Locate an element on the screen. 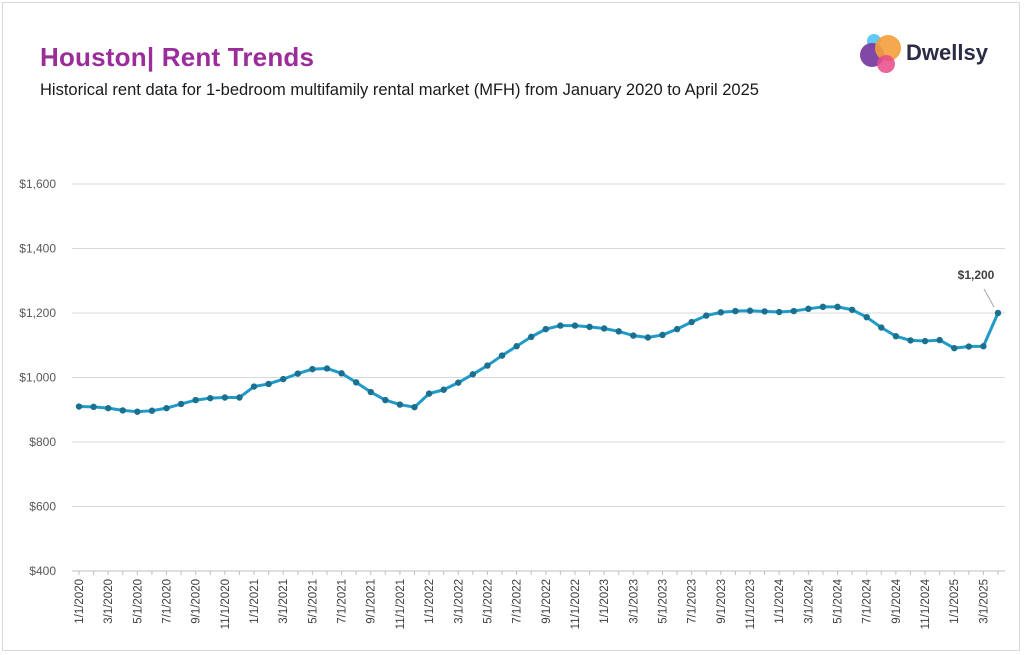  x-tick-label: 3/1/2024 is located at coordinates (809, 600).